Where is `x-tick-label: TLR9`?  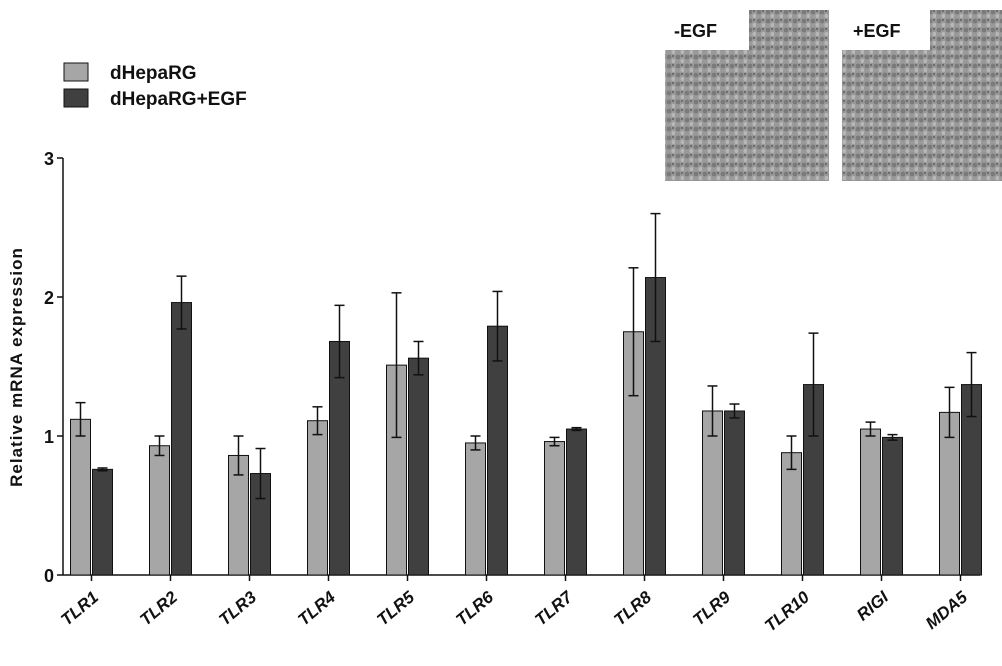 x-tick-label: TLR9 is located at coordinates (711, 608).